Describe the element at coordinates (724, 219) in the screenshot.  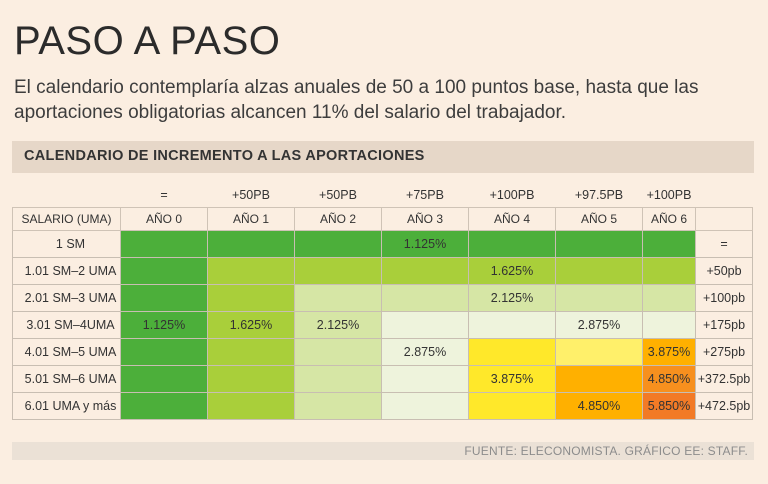
I see `year-header-spacer` at that location.